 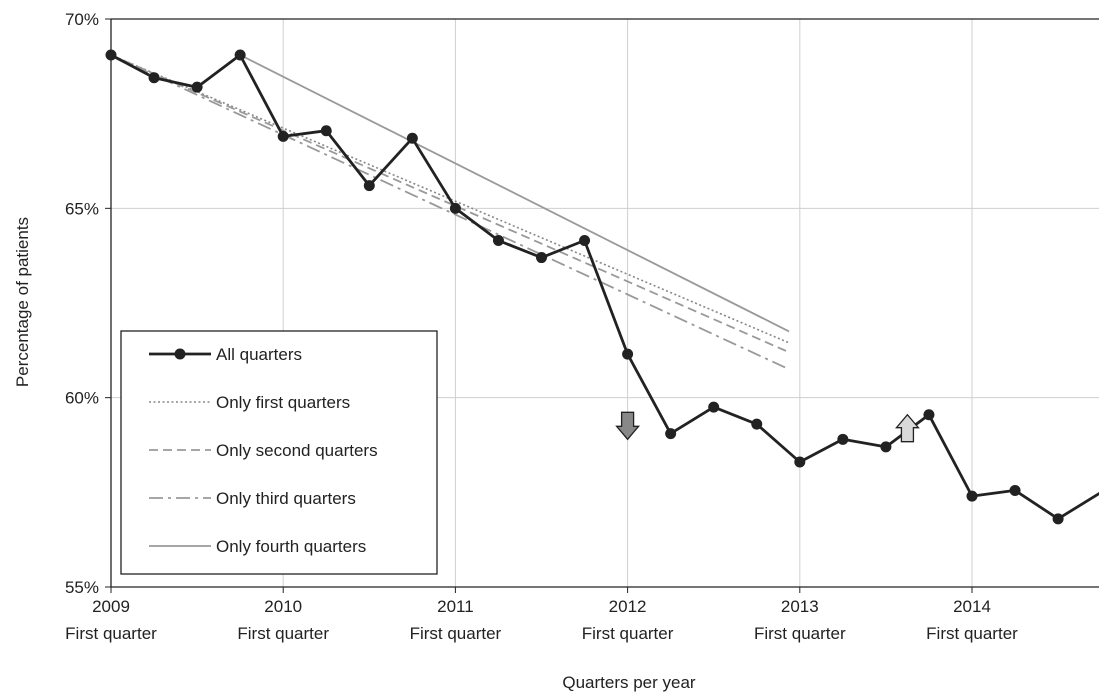 What do you see at coordinates (455, 606) in the screenshot?
I see `x-tick-year: 2011` at bounding box center [455, 606].